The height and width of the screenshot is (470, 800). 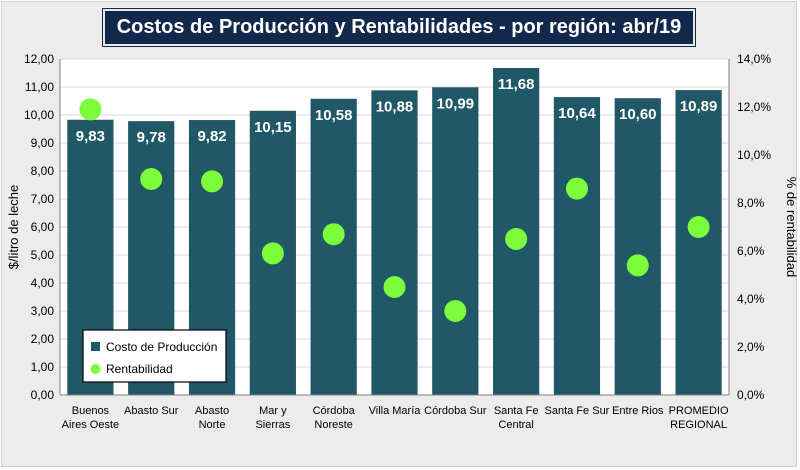 What do you see at coordinates (751, 299) in the screenshot?
I see `y2-tick-label: 4,0%` at bounding box center [751, 299].